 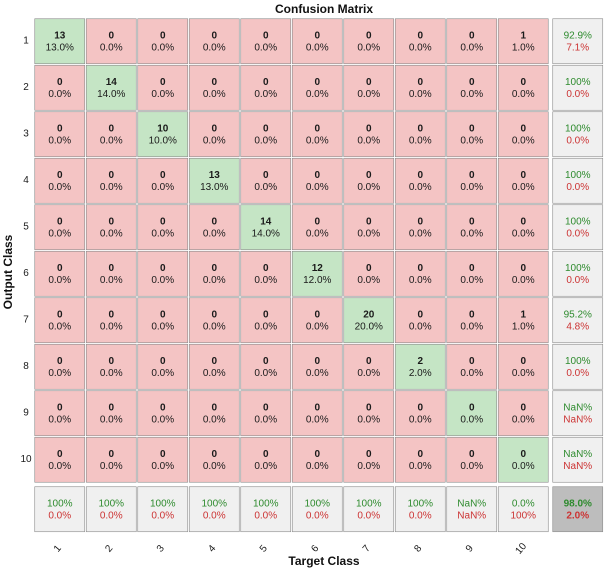 I want to click on y-tick-label: 6, so click(x=26, y=273).